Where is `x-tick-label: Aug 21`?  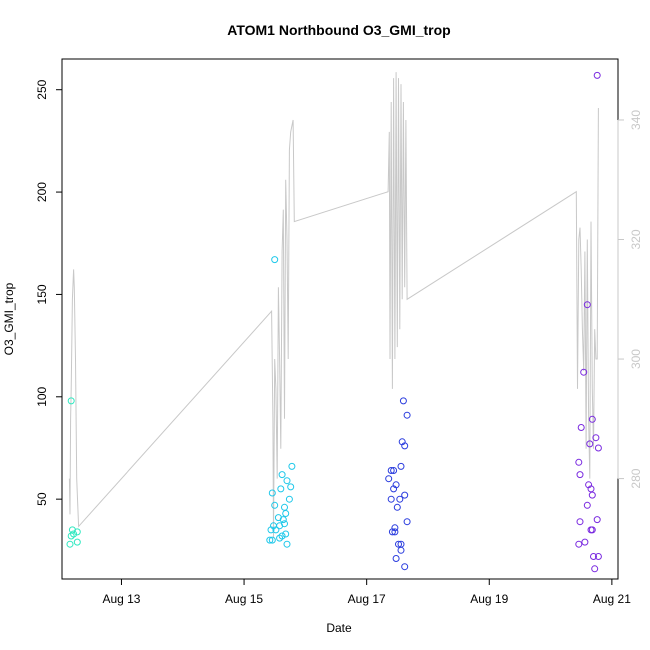 x-tick-label: Aug 21 is located at coordinates (612, 599).